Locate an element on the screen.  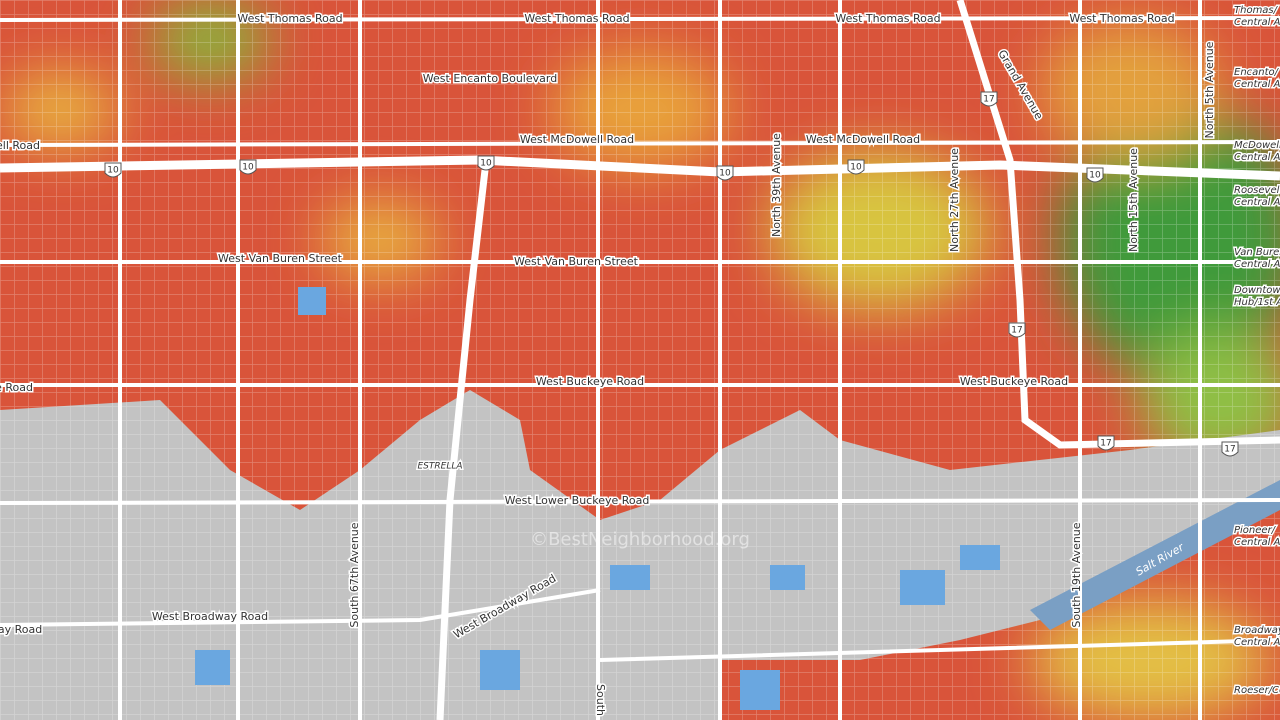
station-label: Central Ave is located at coordinates (1257, 157).